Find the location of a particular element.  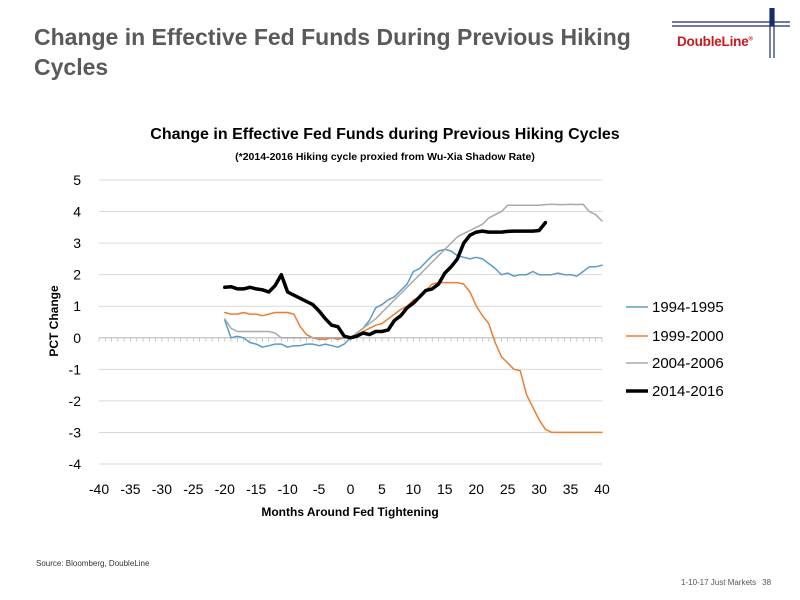

legend-label: 2014-2016 is located at coordinates (688, 391).